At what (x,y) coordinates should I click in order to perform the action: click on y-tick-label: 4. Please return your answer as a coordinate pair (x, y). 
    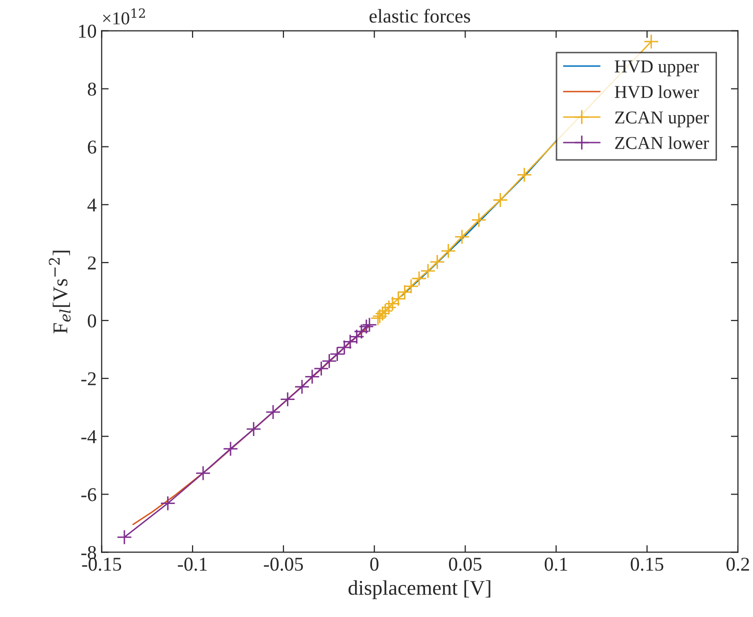
    Looking at the image, I should click on (91, 205).